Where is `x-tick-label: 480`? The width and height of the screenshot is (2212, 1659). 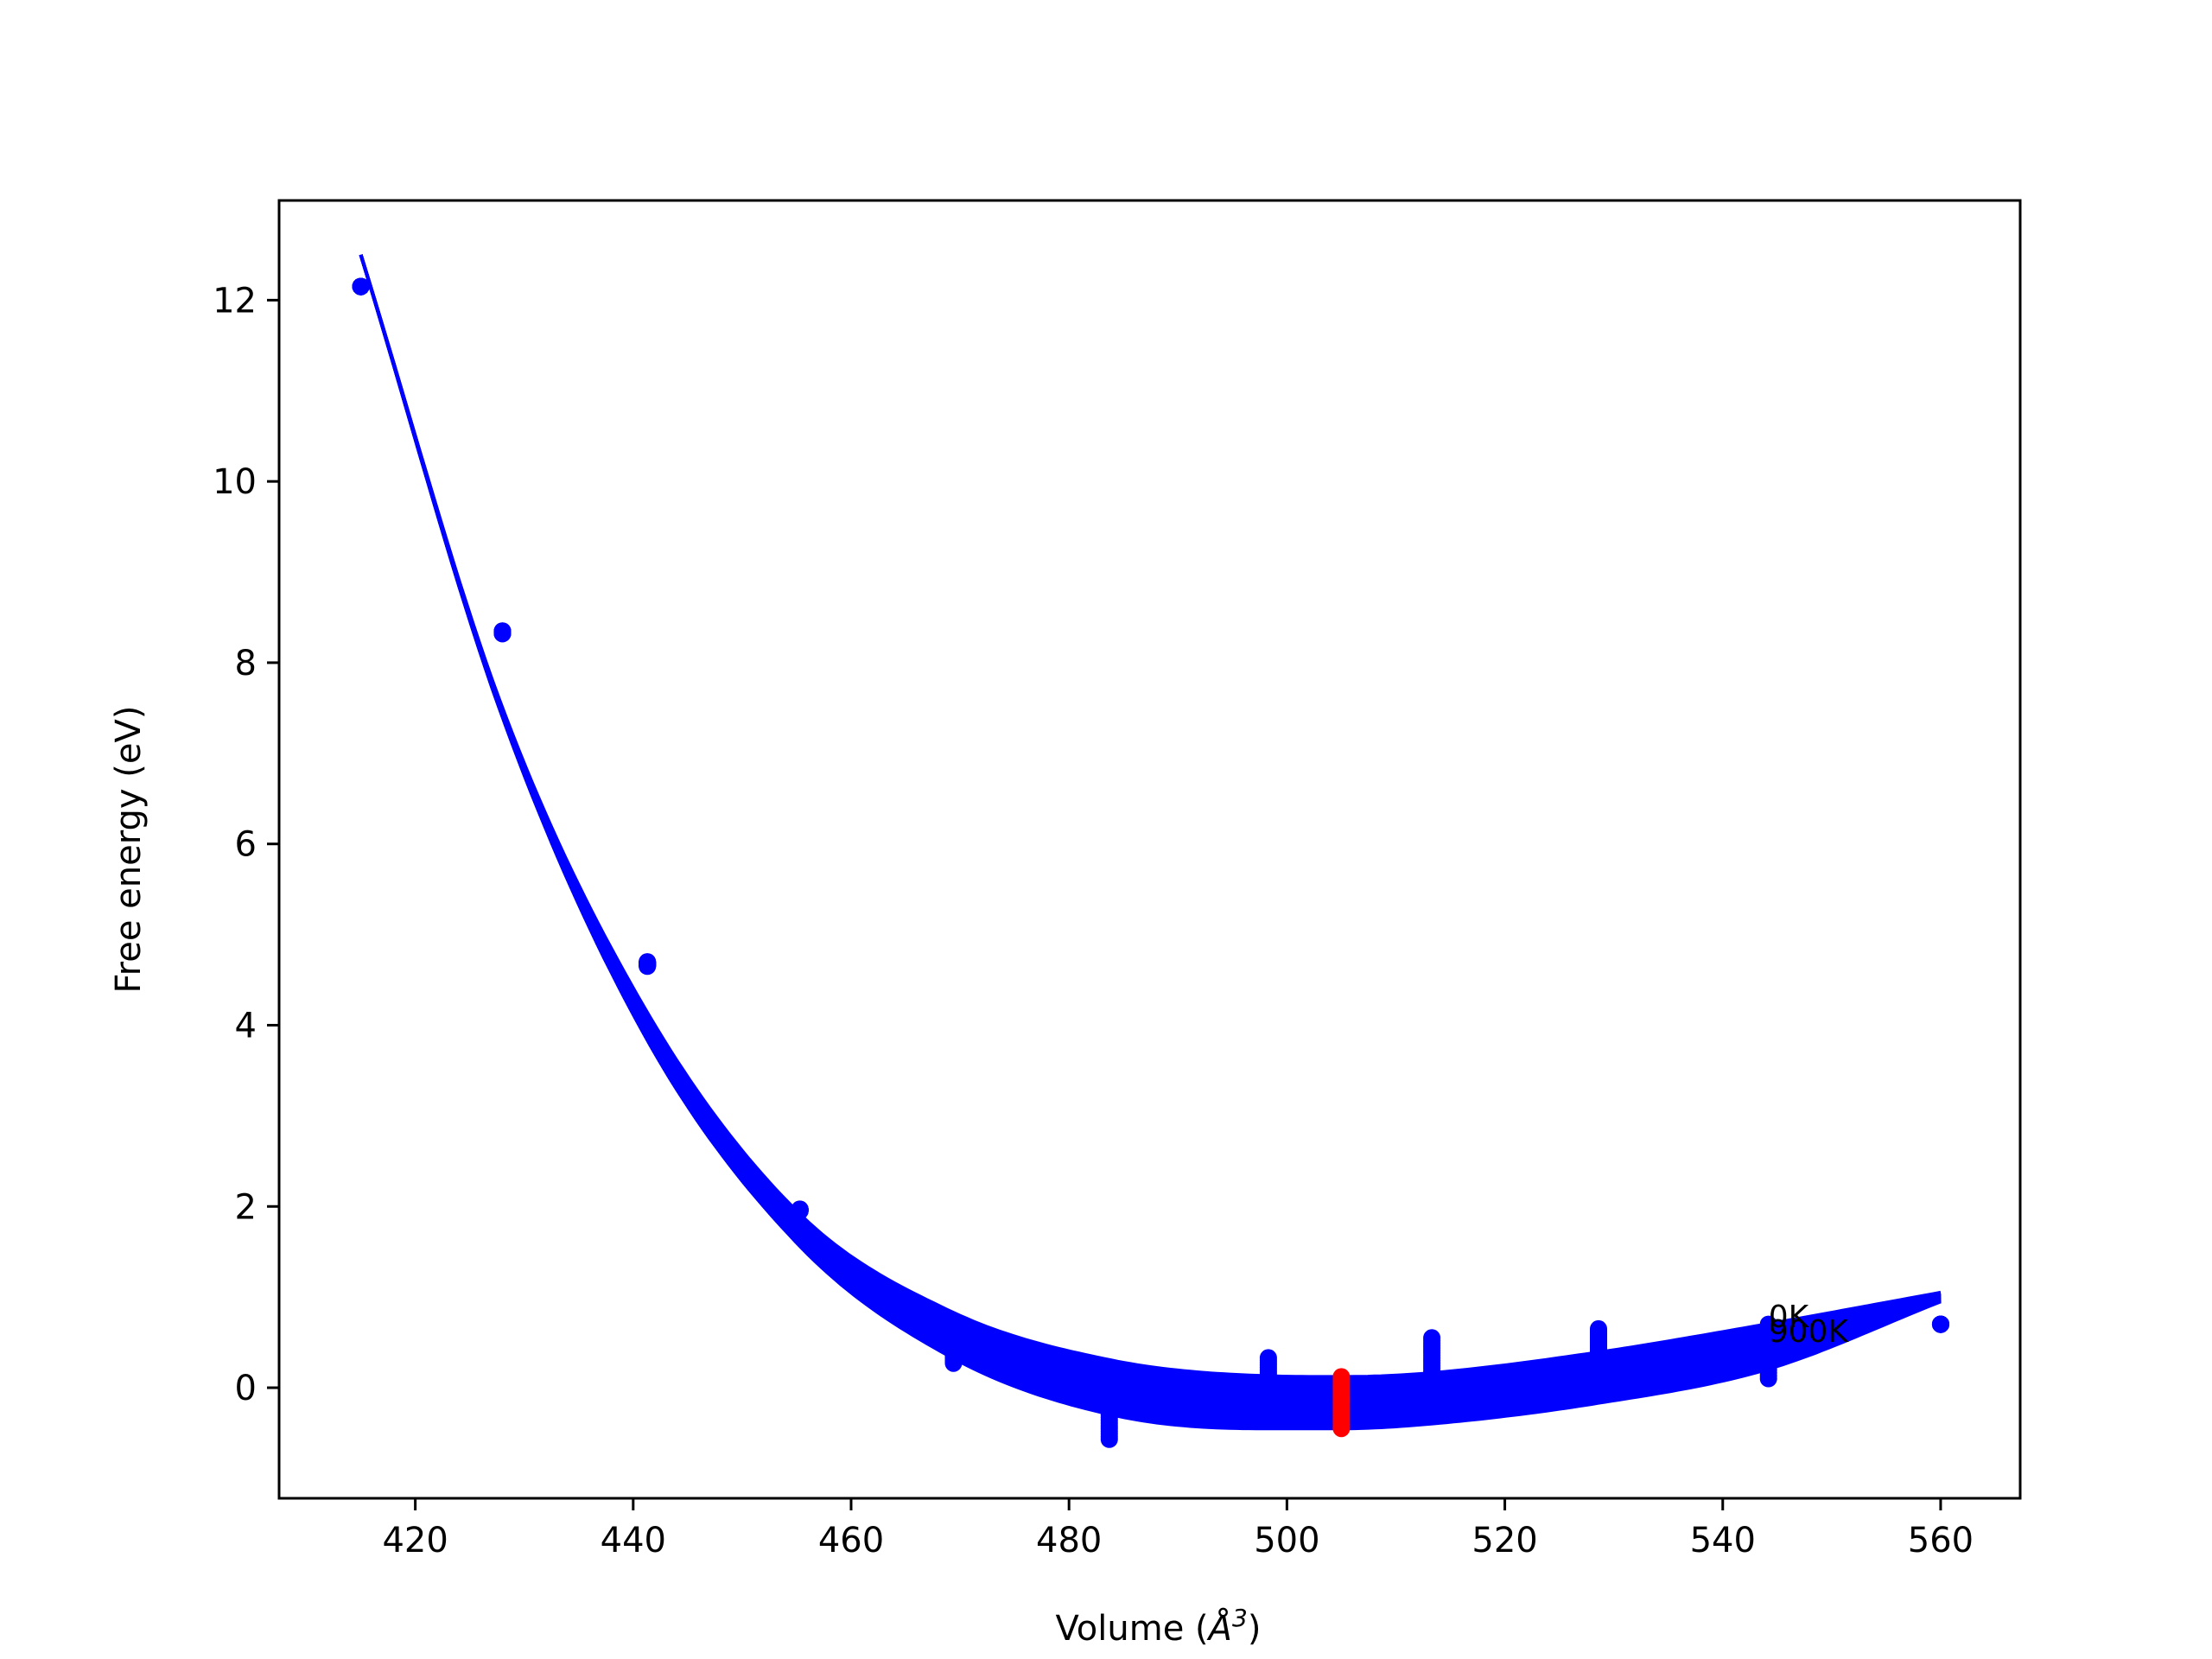 x-tick-label: 480 is located at coordinates (1069, 1540).